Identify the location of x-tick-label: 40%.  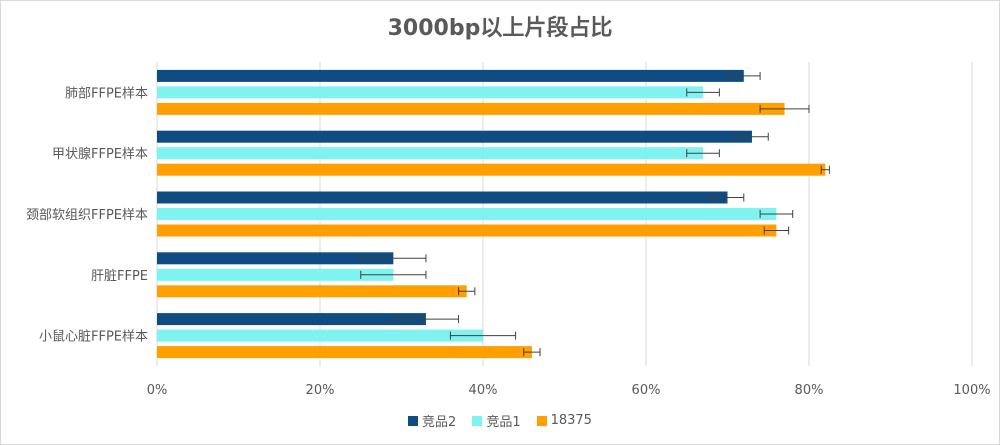
(483, 390).